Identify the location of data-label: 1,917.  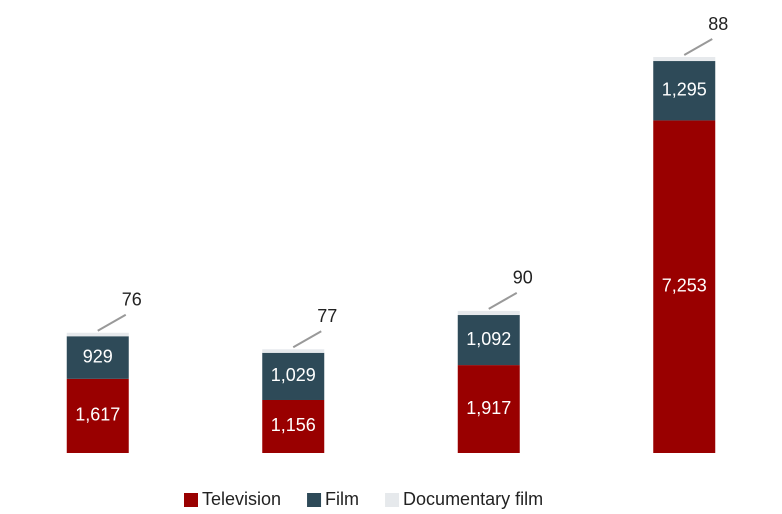
(488, 408).